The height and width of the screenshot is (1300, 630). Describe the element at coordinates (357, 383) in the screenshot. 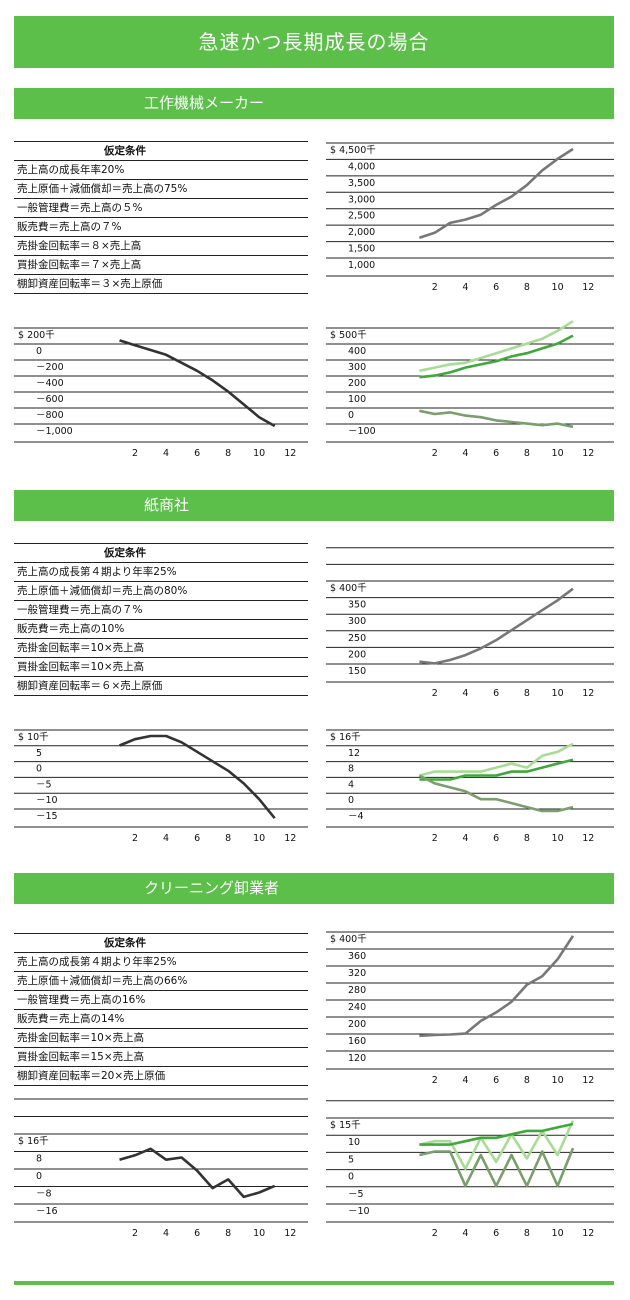

I see `y-tick-label: 200` at that location.